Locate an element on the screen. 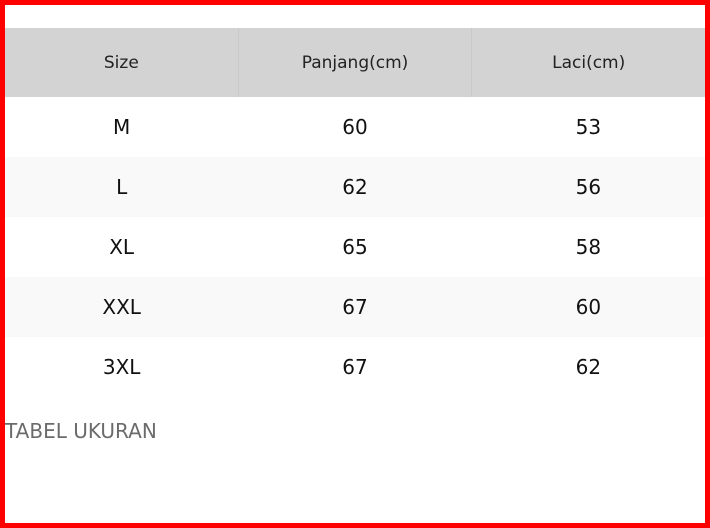 The height and width of the screenshot is (528, 710). header-laci: Laci(cm) is located at coordinates (588, 62).